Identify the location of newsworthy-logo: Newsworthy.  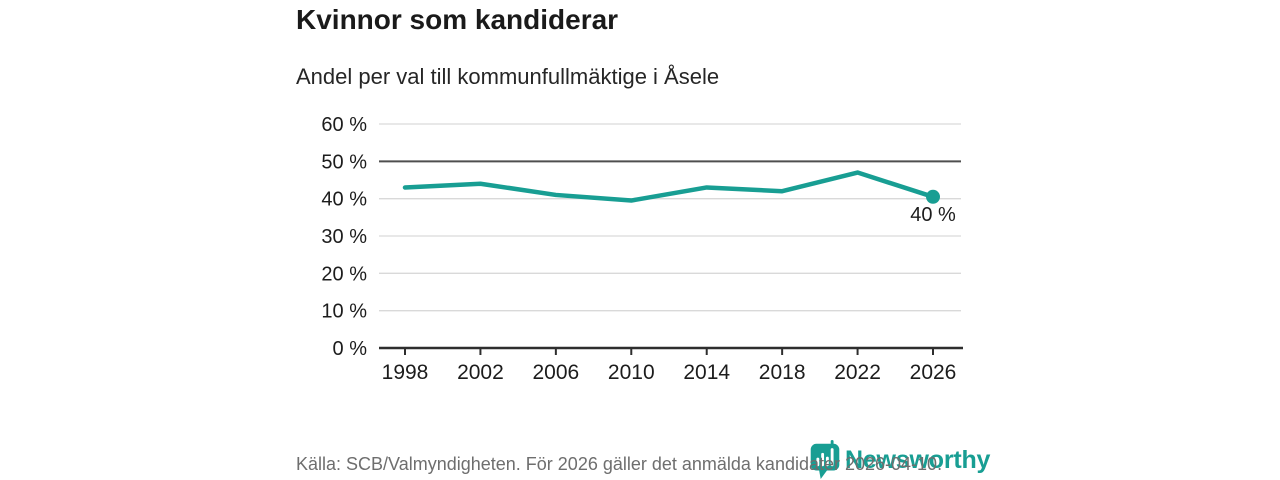
(900, 460).